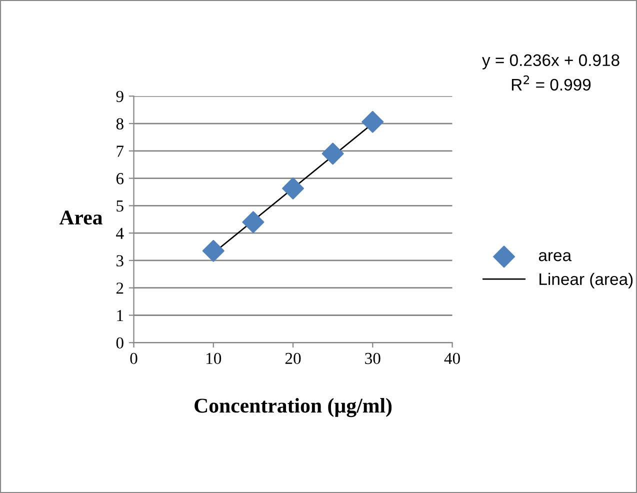  I want to click on legend-label: area, so click(555, 257).